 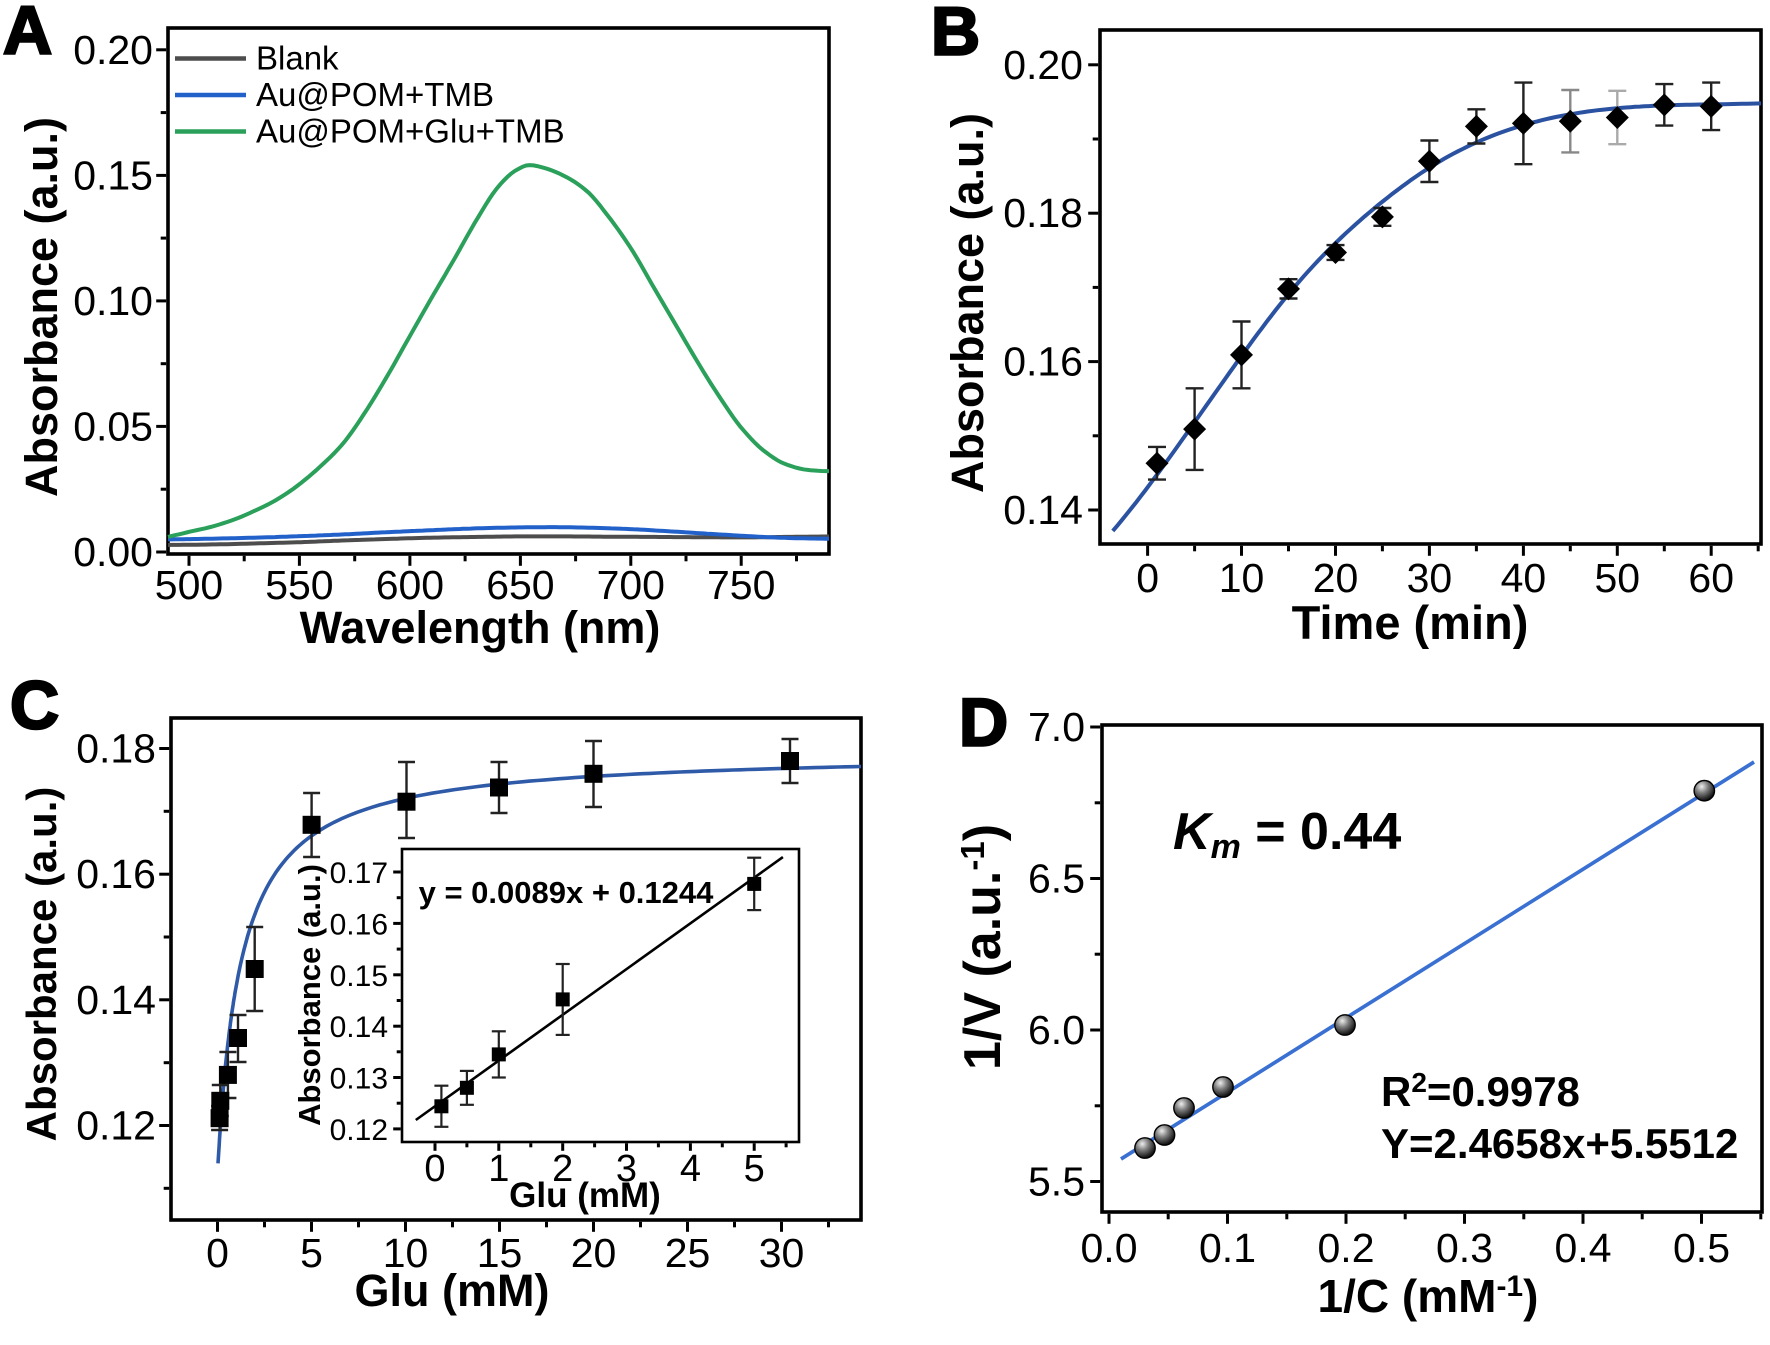 I want to click on svg-text: Y=2.4658x+5.5512, so click(x=1559, y=1143).